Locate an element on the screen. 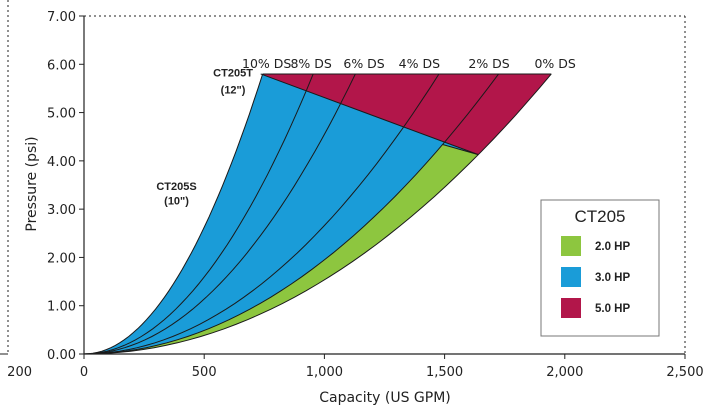  chart-legend: CT205 2.0 HP 3.0 HP 5.0 HP is located at coordinates (600, 268).